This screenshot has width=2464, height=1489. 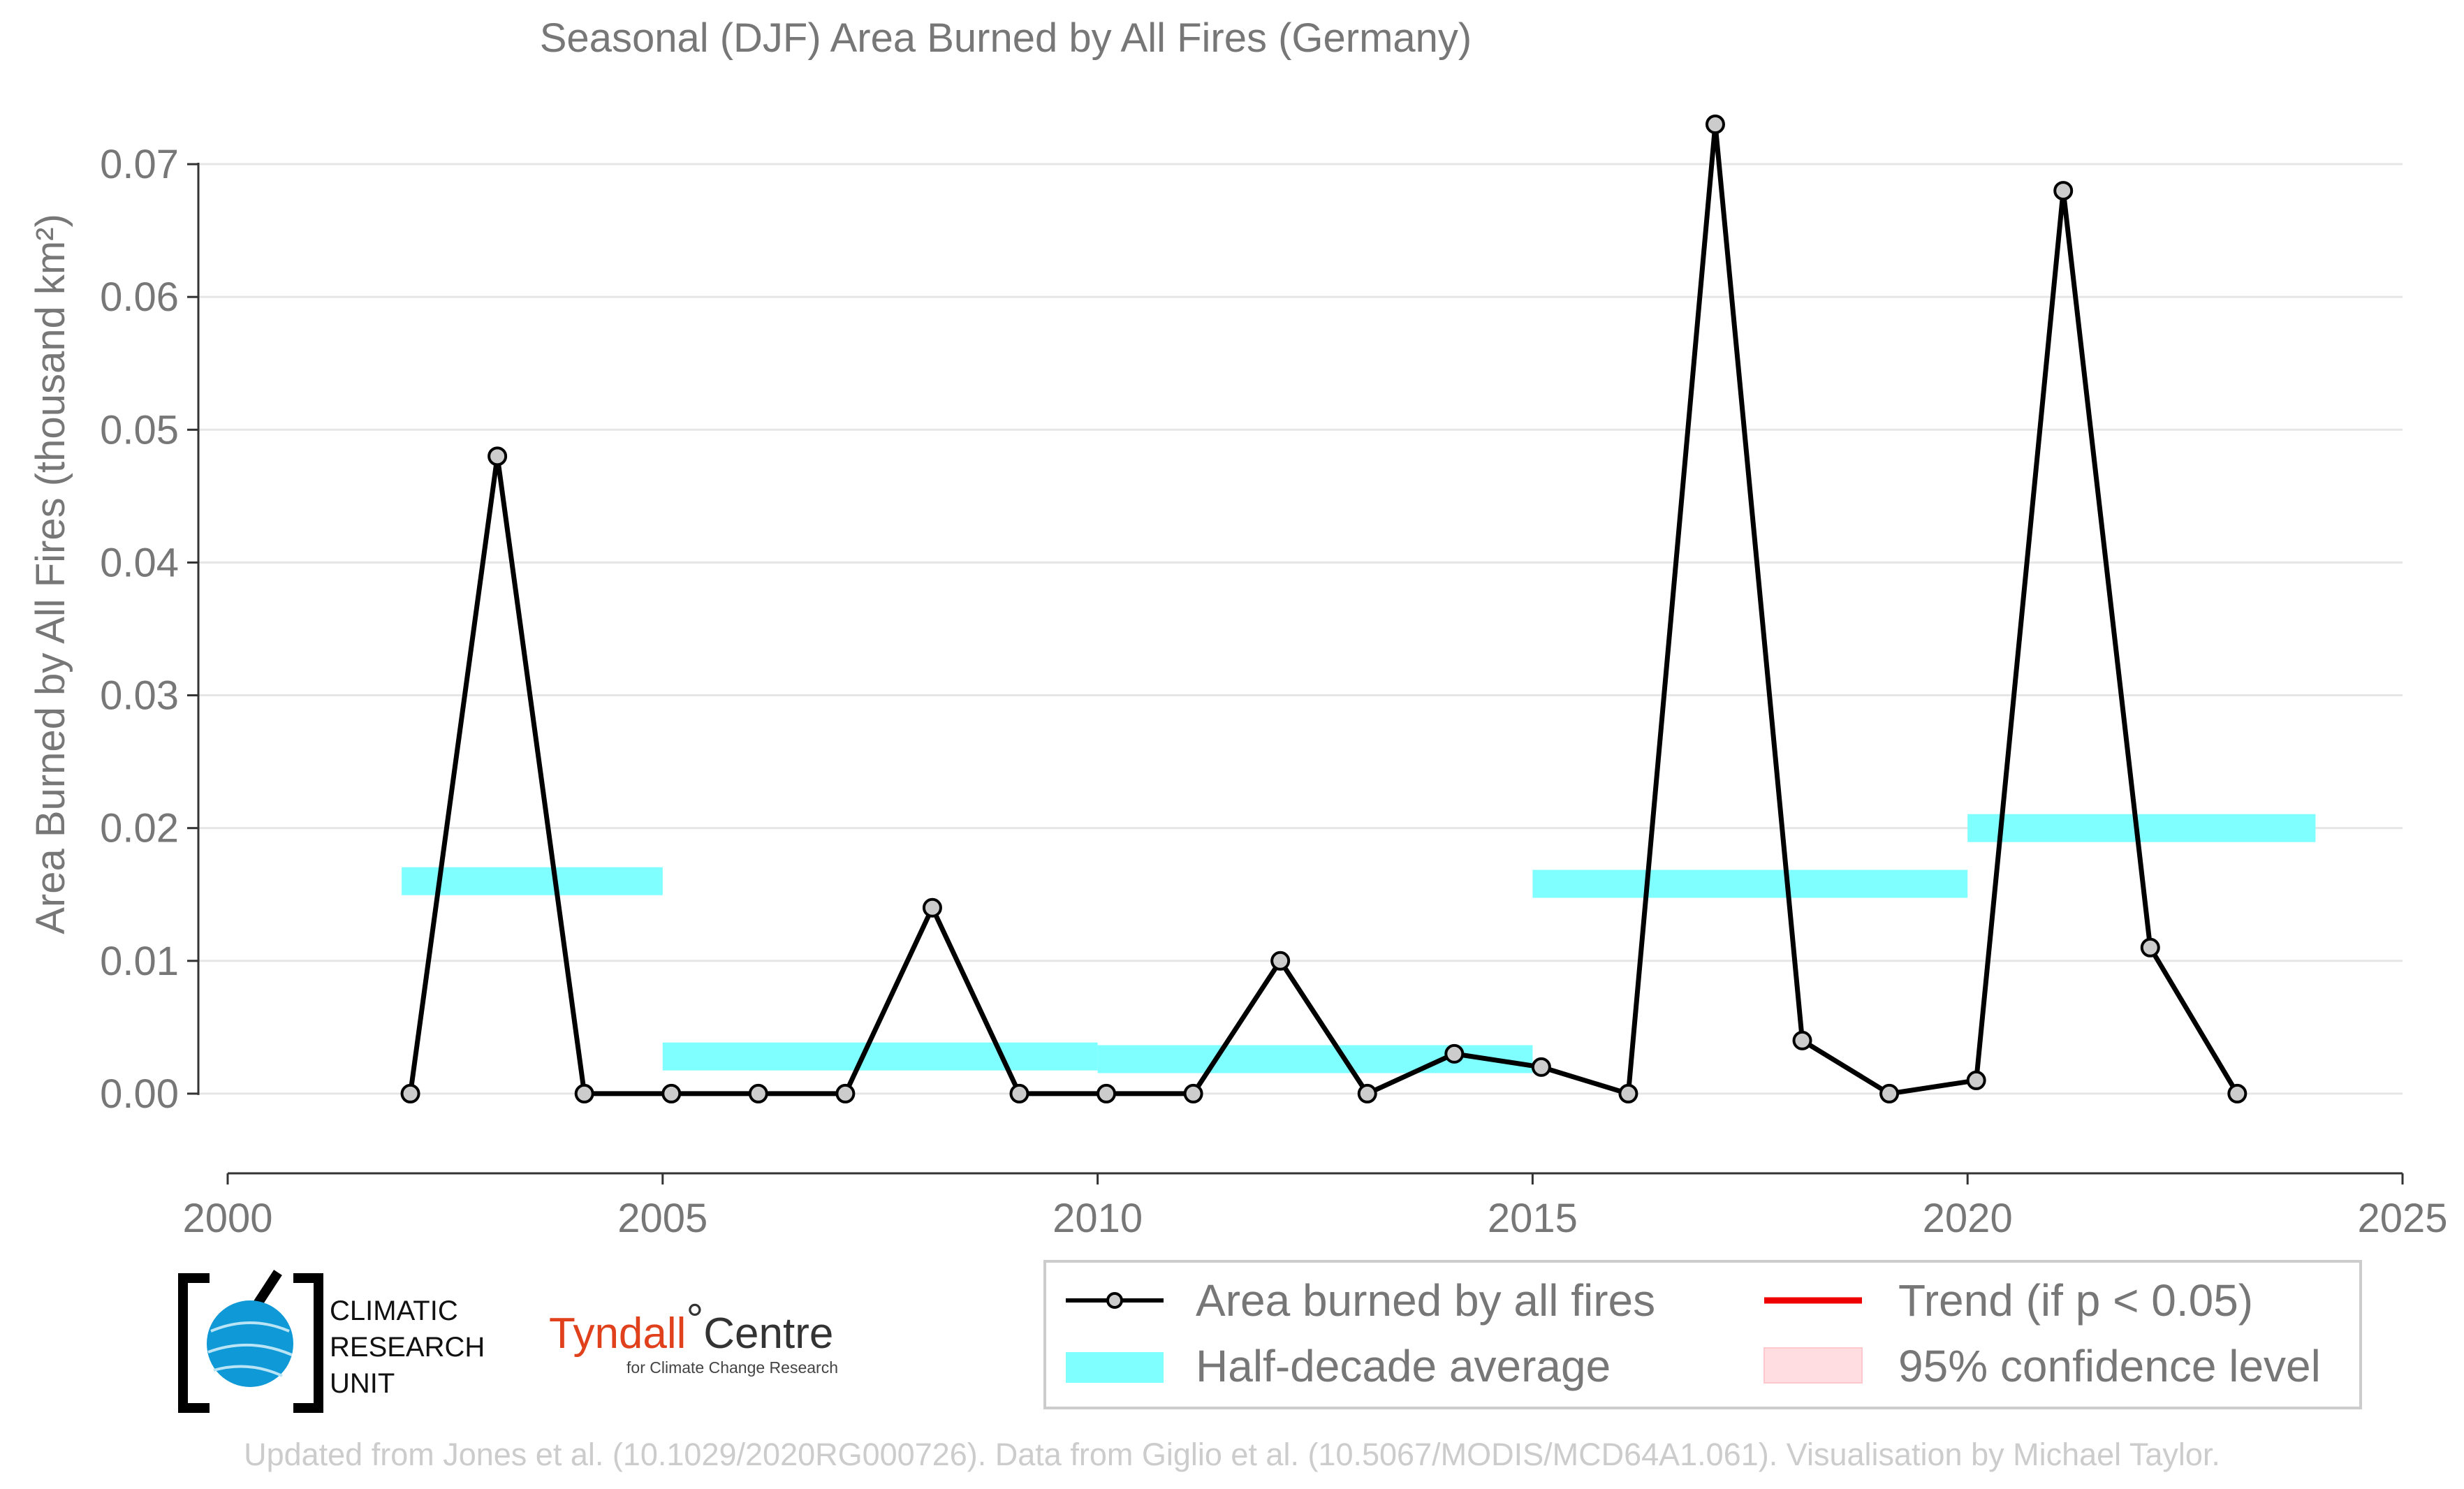 What do you see at coordinates (1114, 1300) in the screenshot?
I see `legend-marker-icon` at bounding box center [1114, 1300].